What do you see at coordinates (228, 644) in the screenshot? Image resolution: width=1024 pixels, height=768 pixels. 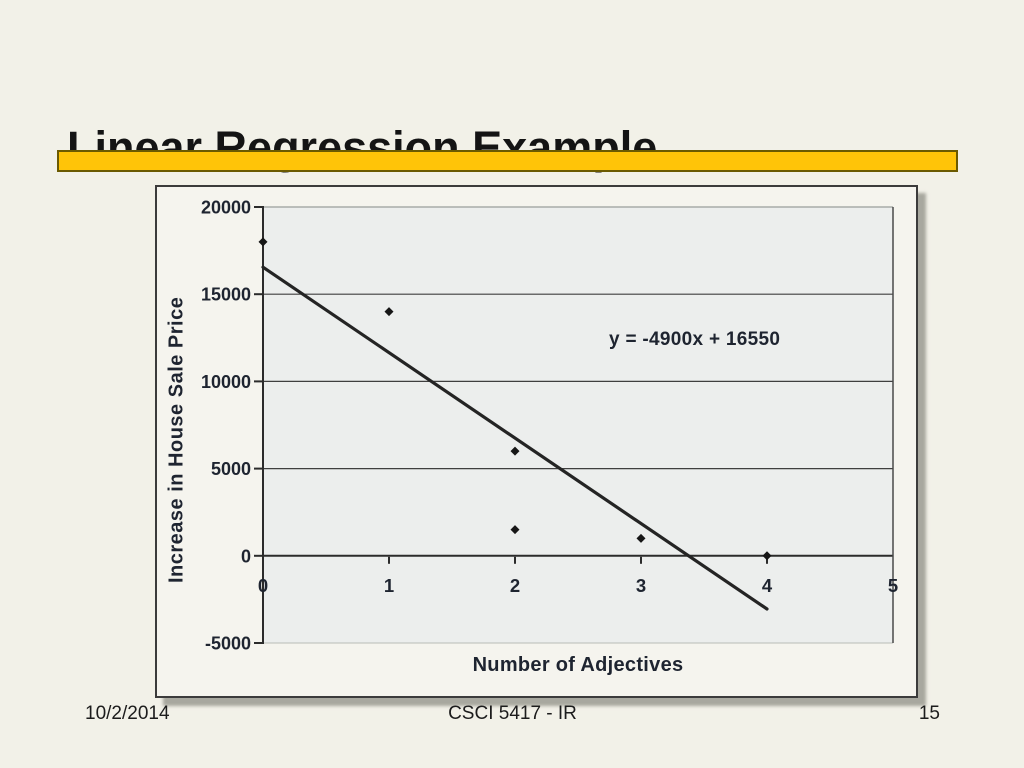 I see `y-tick-label: -5000` at bounding box center [228, 644].